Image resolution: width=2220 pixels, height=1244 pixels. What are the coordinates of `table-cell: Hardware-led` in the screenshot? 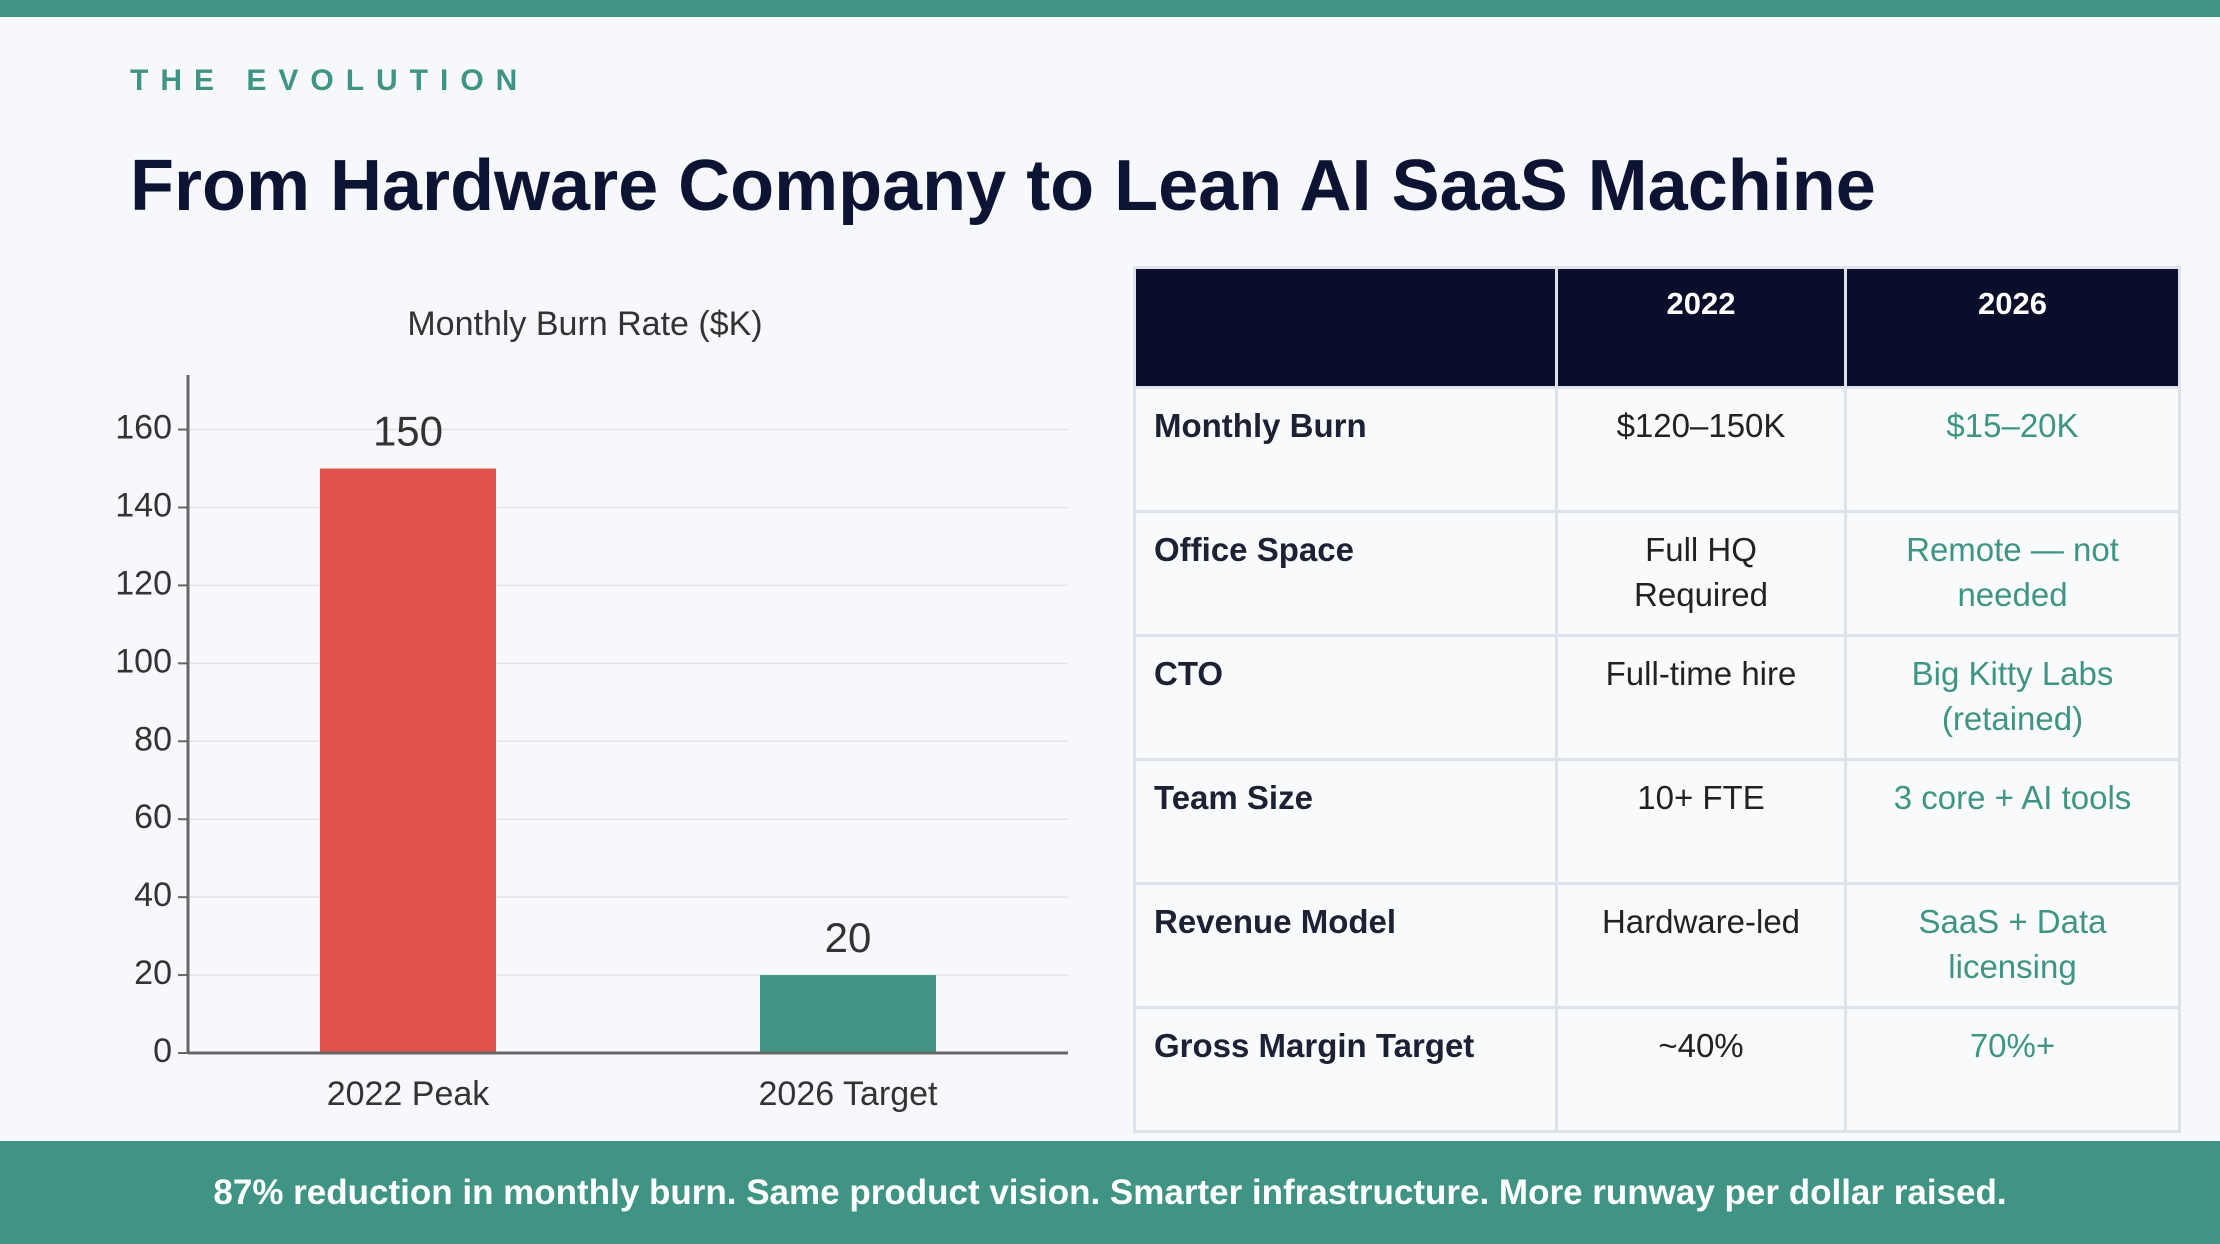 It's located at (1701, 945).